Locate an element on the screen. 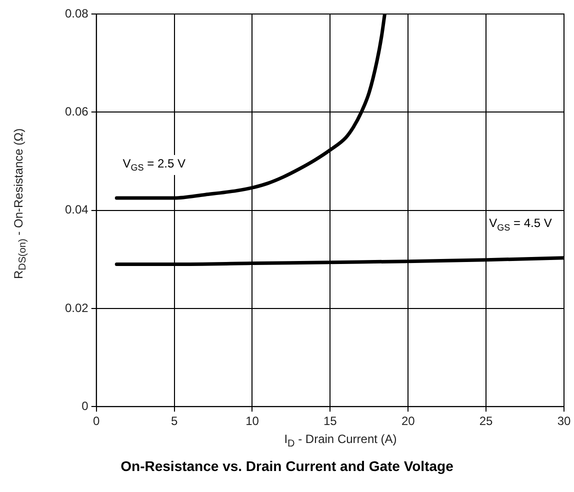 This screenshot has height=492, width=574. x-tick-label: 10 is located at coordinates (253, 421).